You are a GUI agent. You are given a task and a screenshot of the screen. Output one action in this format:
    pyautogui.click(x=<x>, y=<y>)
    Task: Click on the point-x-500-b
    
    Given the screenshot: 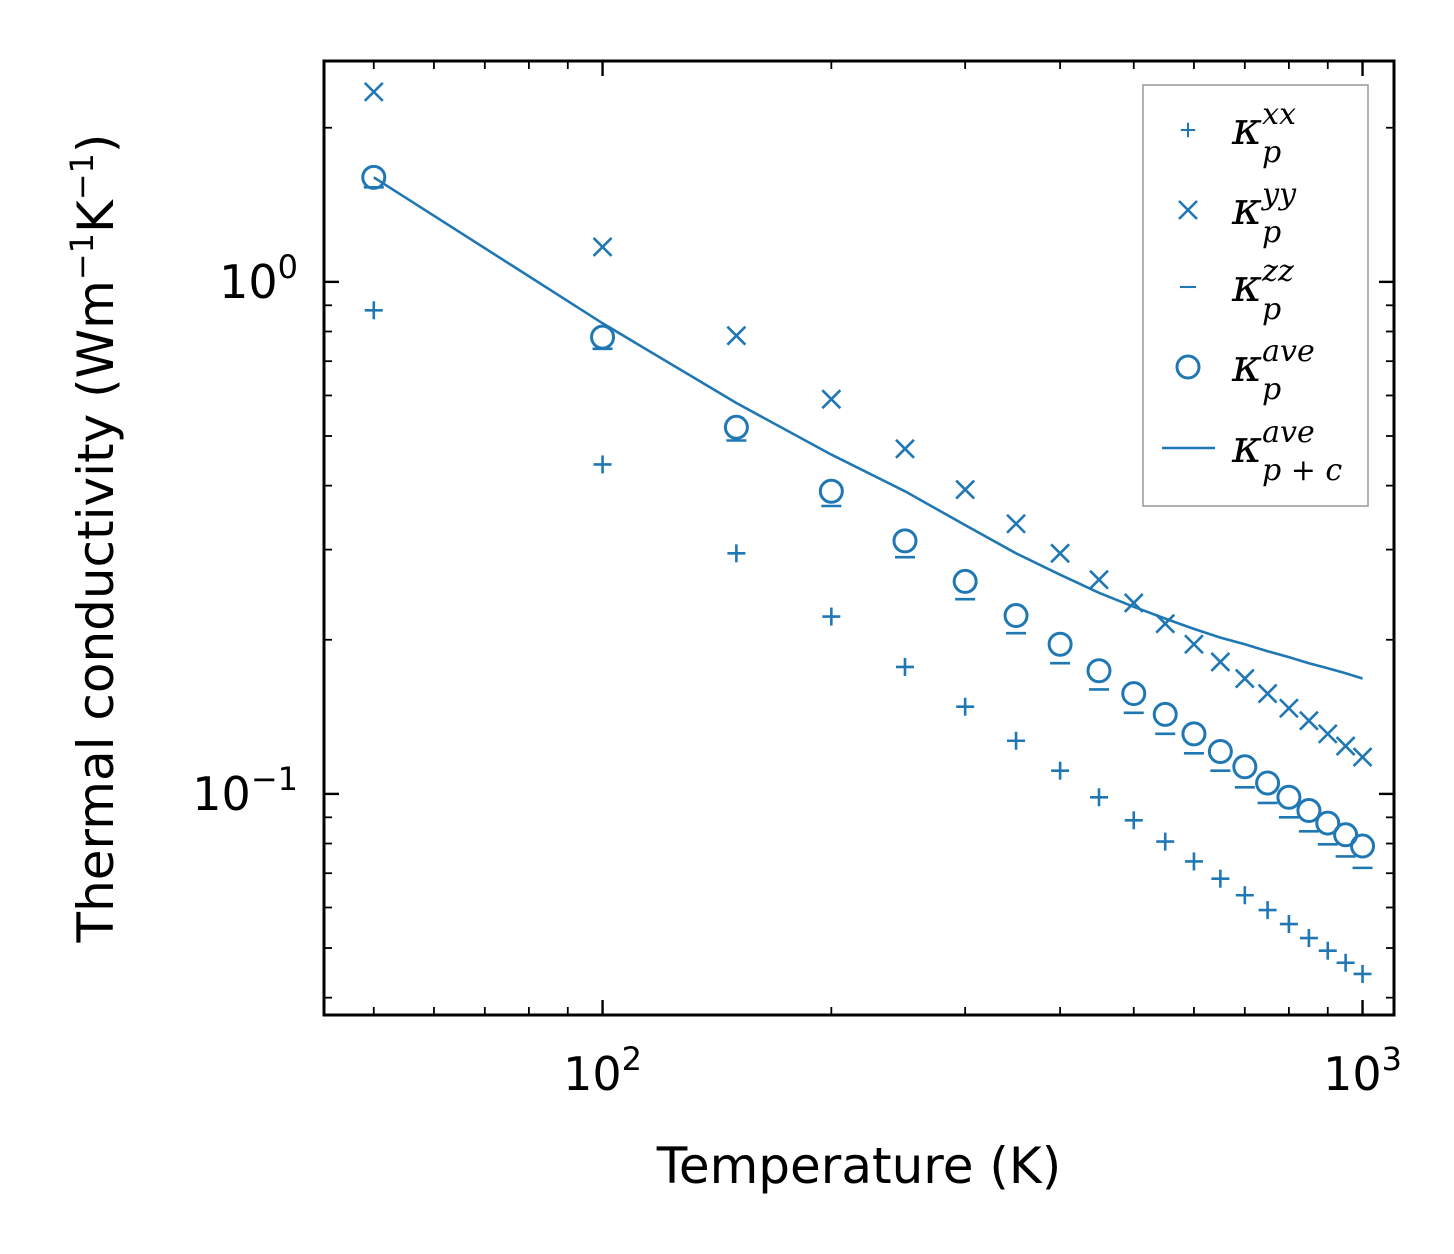 What is the action you would take?
    pyautogui.click(x=1133, y=603)
    